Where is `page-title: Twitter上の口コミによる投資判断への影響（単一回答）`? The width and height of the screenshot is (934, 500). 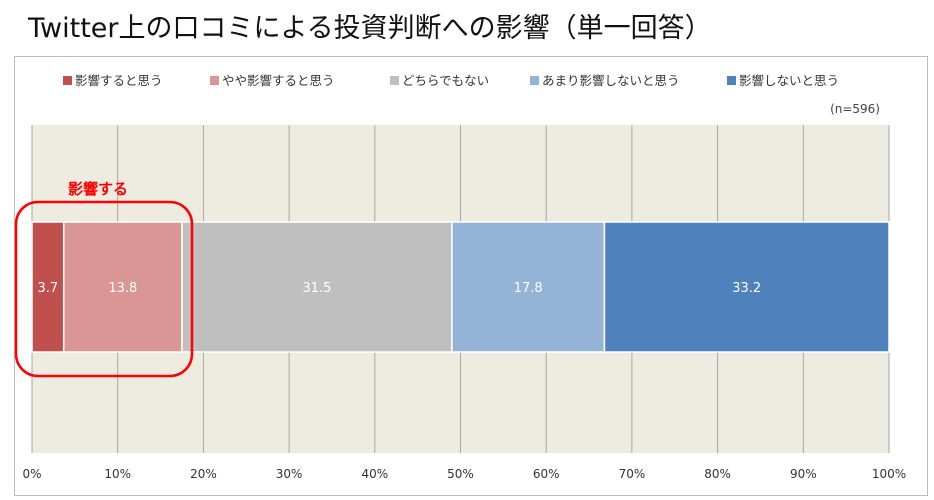 page-title: Twitter上の口コミによる投資判断への影響（単一回答） is located at coordinates (370, 28).